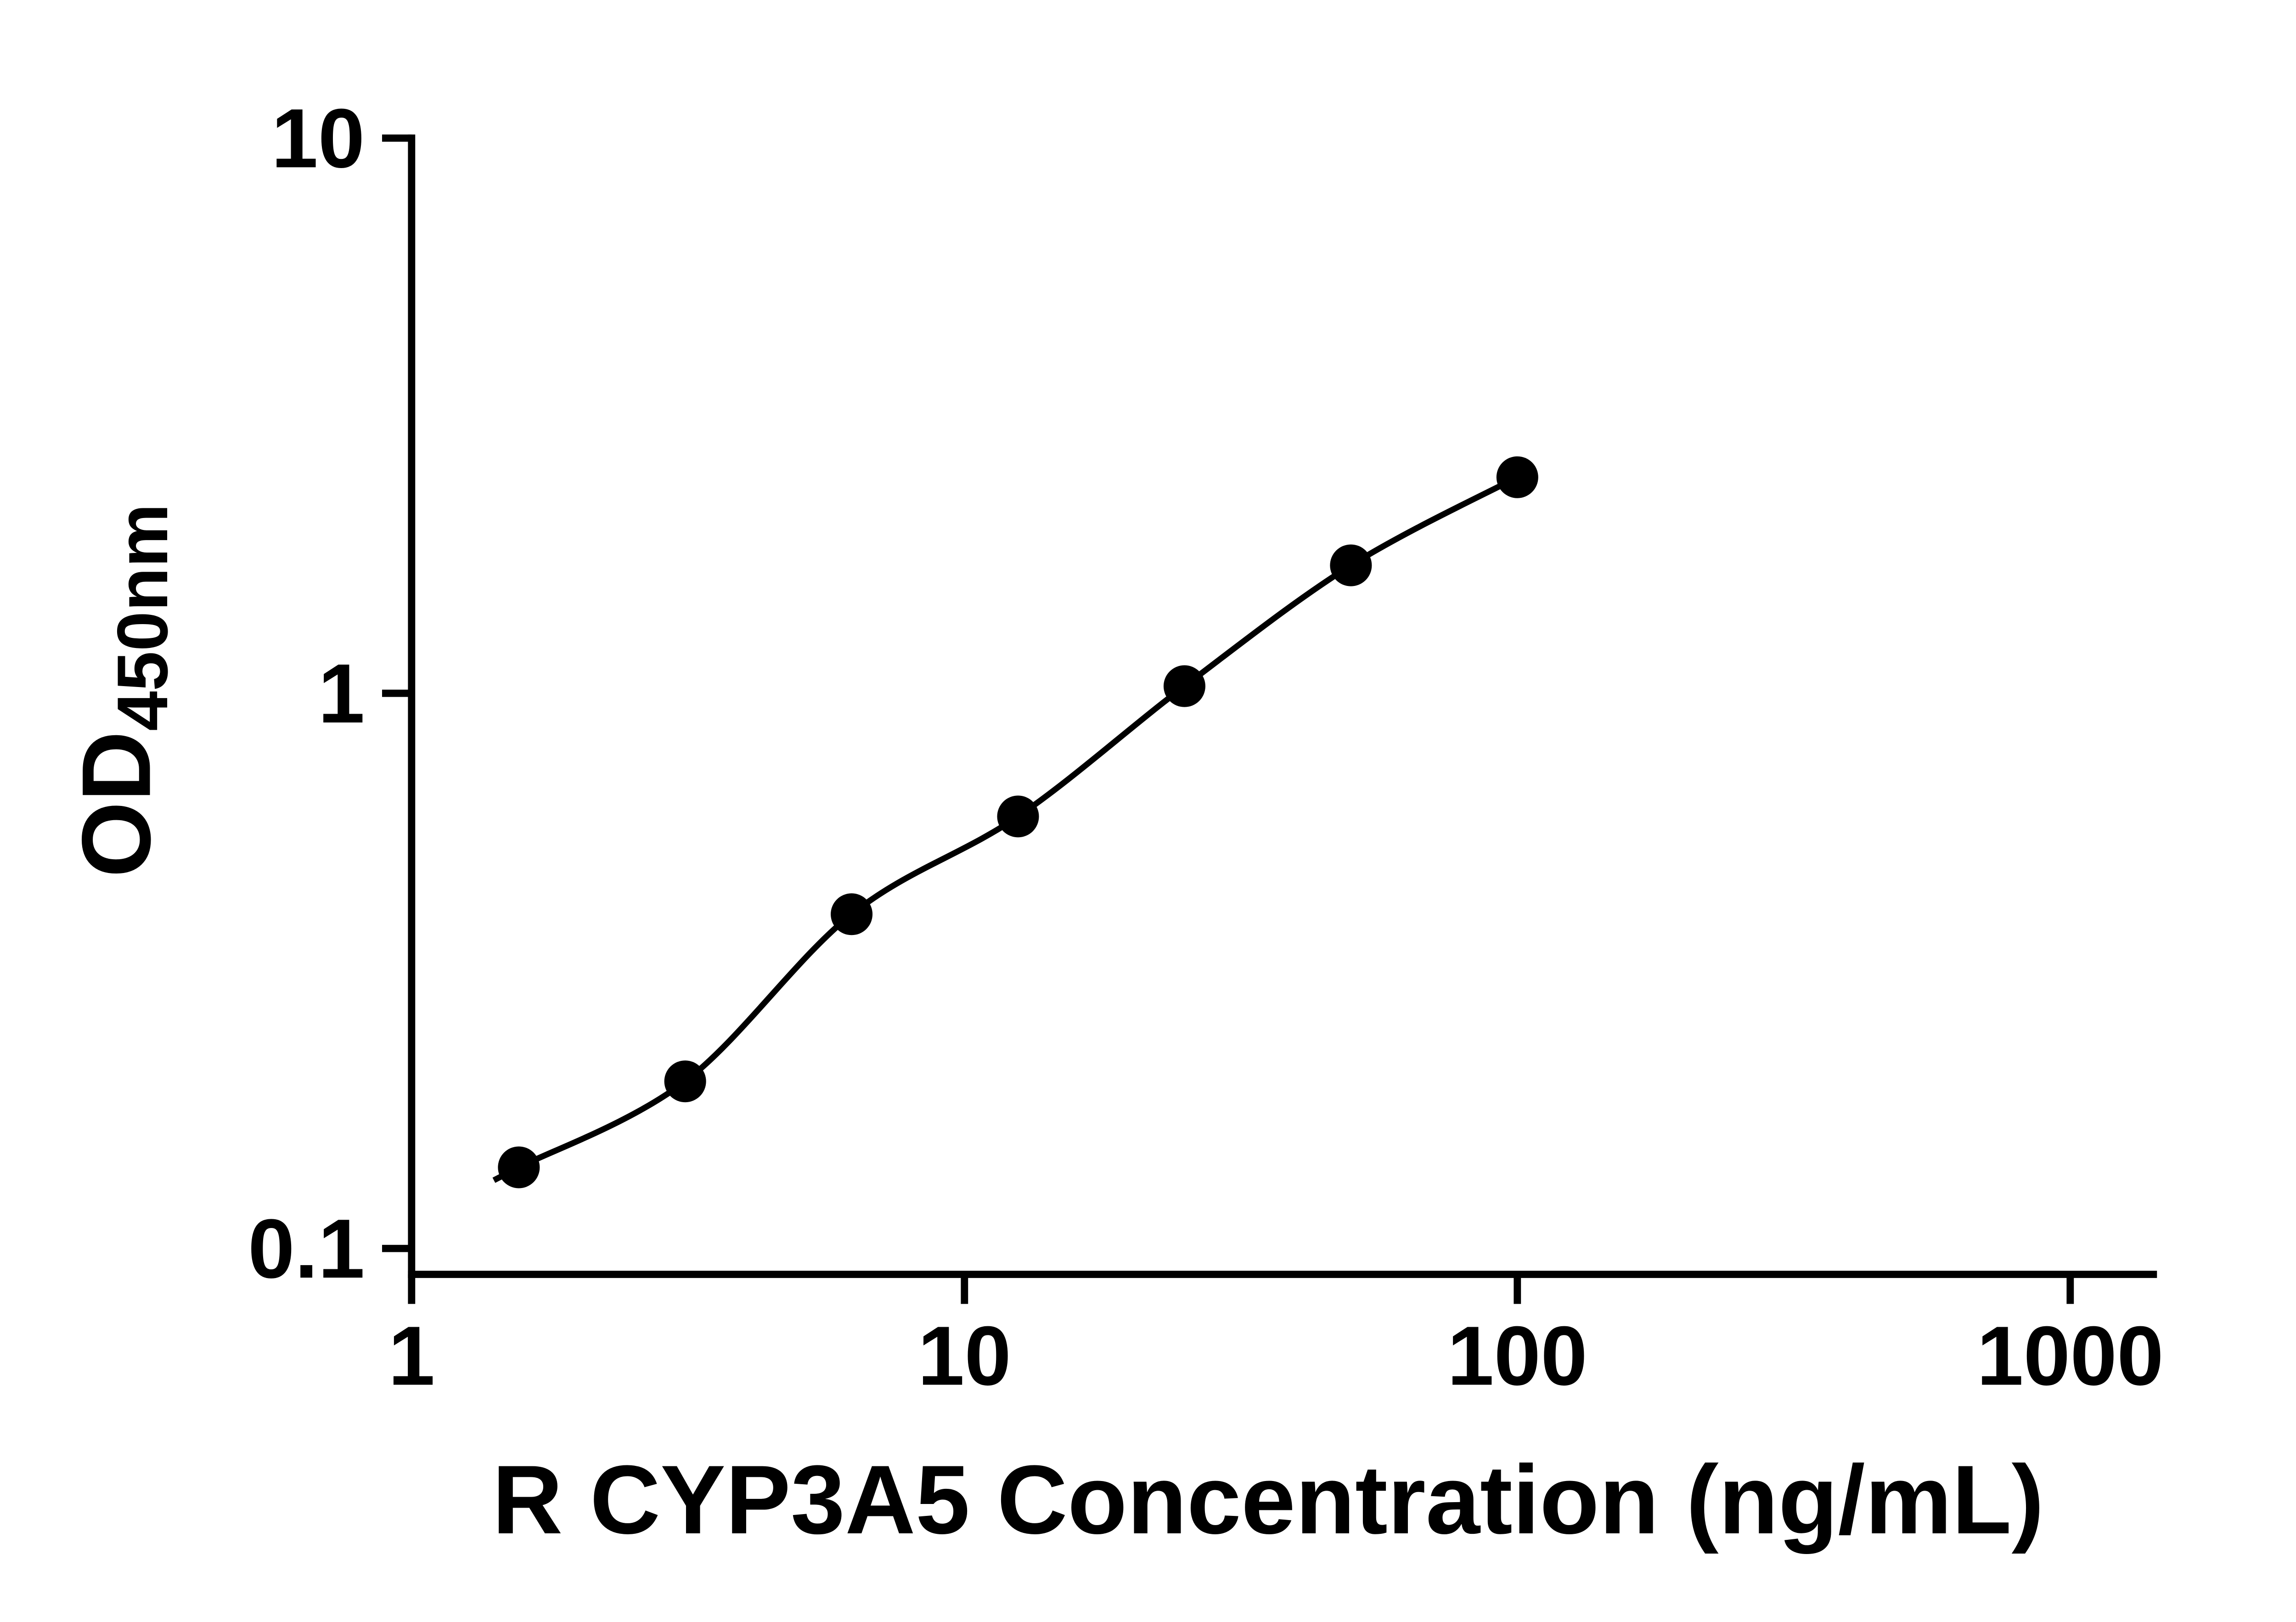  Describe the element at coordinates (142, 617) in the screenshot. I see `y-axis-title-subscript: 450nm` at that location.